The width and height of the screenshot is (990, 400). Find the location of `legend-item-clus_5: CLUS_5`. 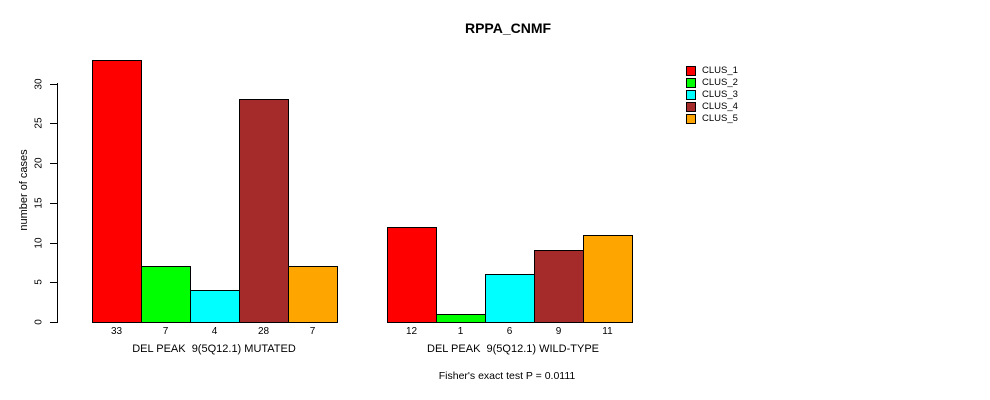

legend-item-clus_5: CLUS_5 is located at coordinates (712, 119).